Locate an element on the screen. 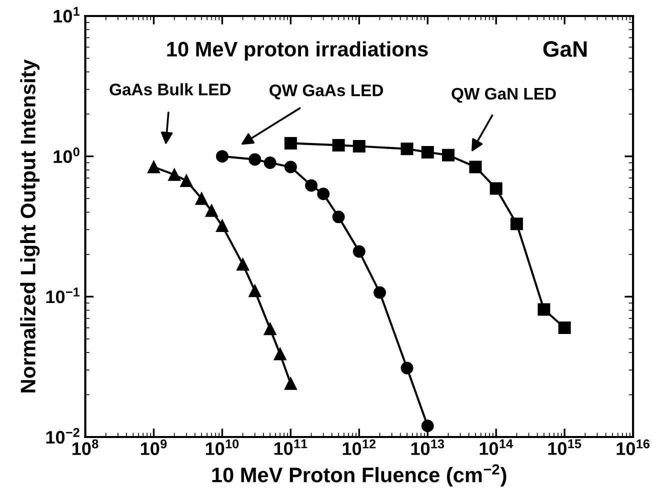 The height and width of the screenshot is (500, 656). annotation: GaN is located at coordinates (565, 49).